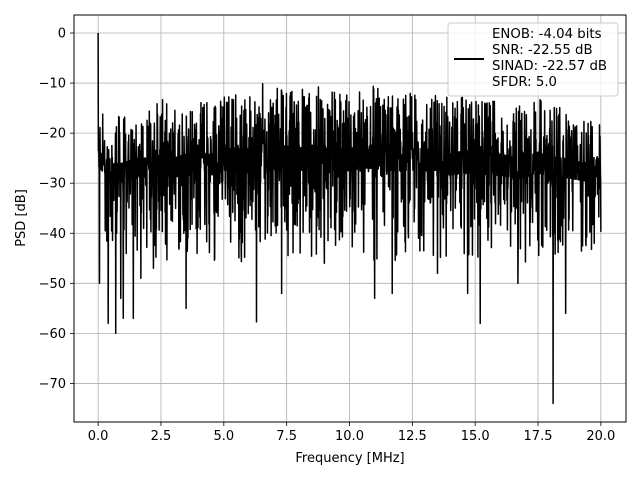 This screenshot has width=640, height=480. Describe the element at coordinates (52, 284) in the screenshot. I see `y-tick-label: −50` at that location.